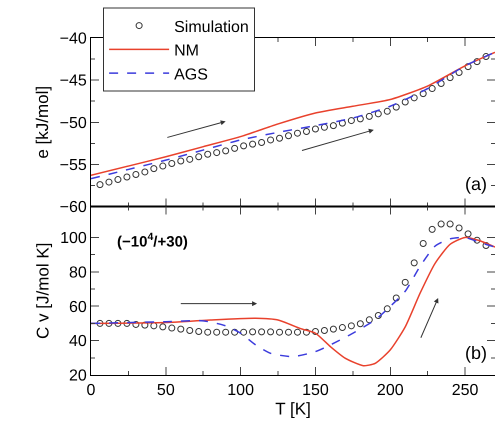  What do you see at coordinates (73, 123) in the screenshot?
I see `y-tick-label: −50` at bounding box center [73, 123].